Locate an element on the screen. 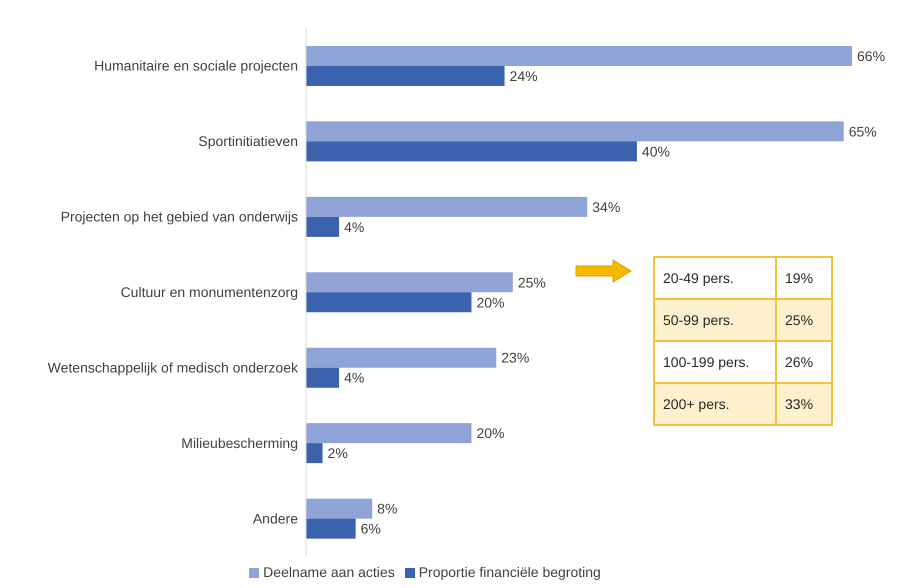  legend-label: Proportie financiële begroting is located at coordinates (509, 572).